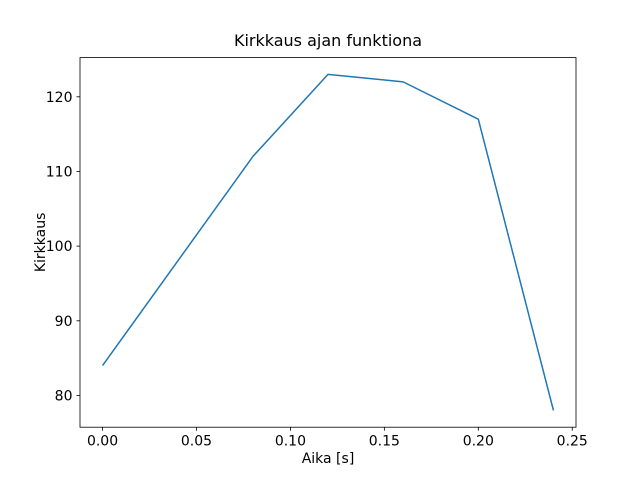 The image size is (640, 480). Describe the element at coordinates (384, 442) in the screenshot. I see `x-tick-label: 0.15` at that location.